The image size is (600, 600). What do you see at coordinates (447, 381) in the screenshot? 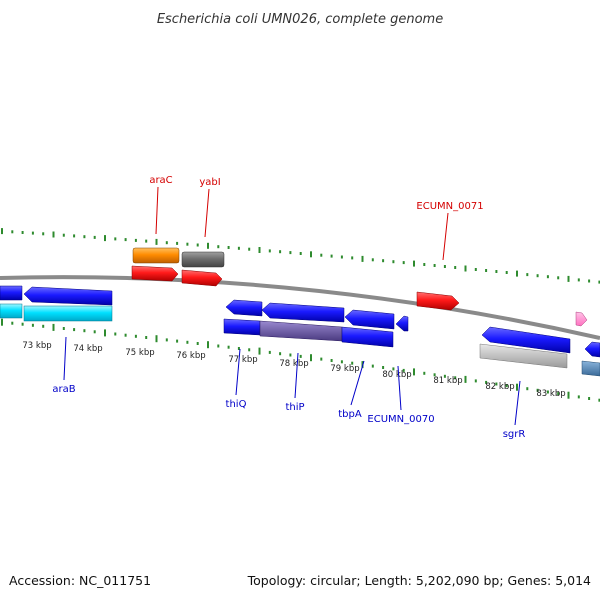
I see `kbp-label: 81 kbp` at bounding box center [447, 381].